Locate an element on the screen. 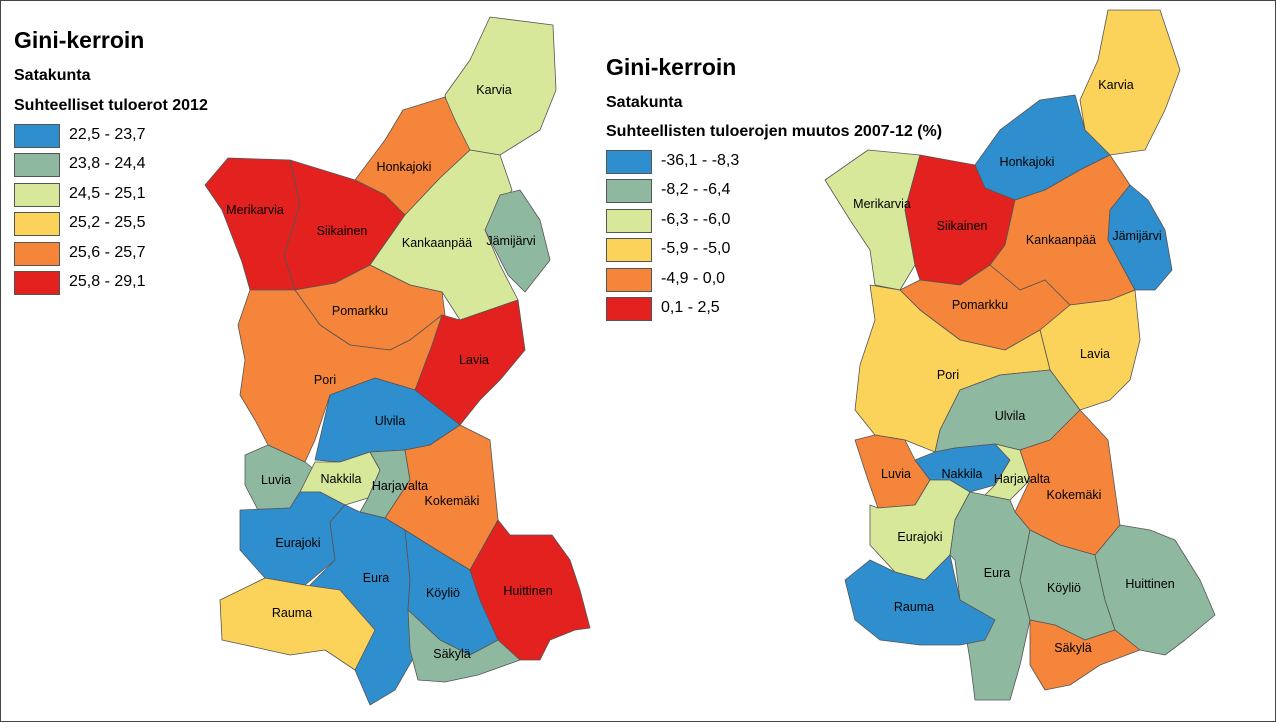 The height and width of the screenshot is (722, 1276). legend-label: 24,5 - 25,1 is located at coordinates (107, 193).